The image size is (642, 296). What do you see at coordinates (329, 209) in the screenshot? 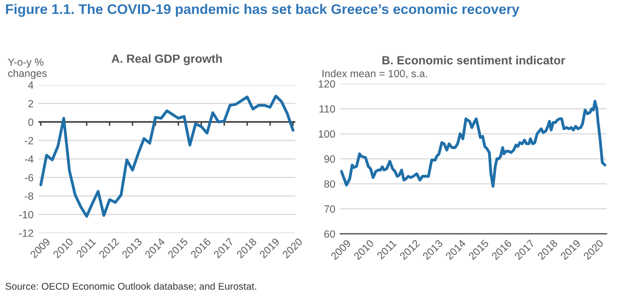
I see `y-tick-label: 70` at bounding box center [329, 209].